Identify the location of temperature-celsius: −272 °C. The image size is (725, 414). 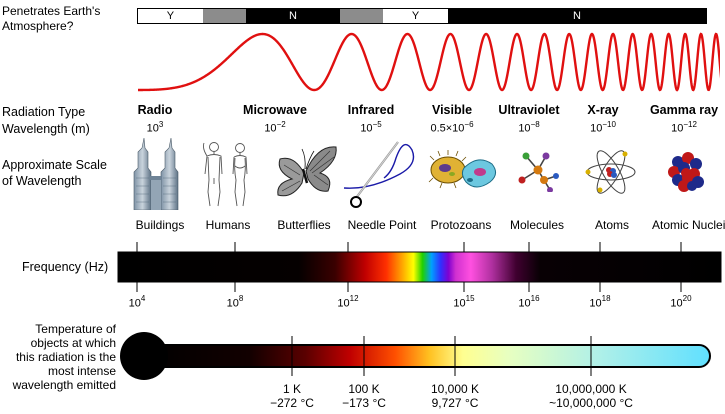
(292, 403).